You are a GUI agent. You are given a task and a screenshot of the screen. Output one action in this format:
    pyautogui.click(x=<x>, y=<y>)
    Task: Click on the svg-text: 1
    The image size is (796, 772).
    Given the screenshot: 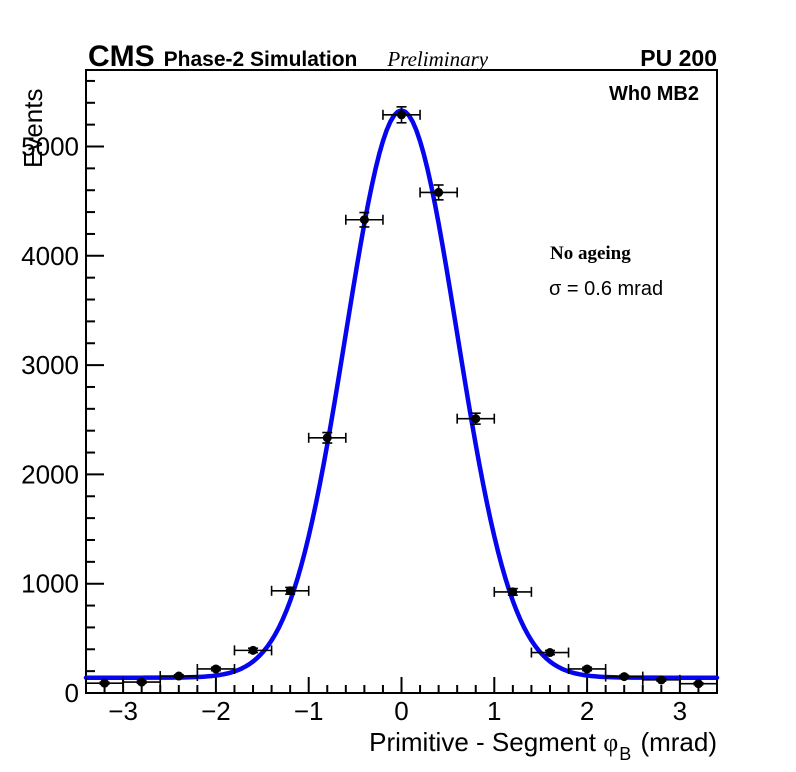 What is the action you would take?
    pyautogui.click(x=494, y=711)
    